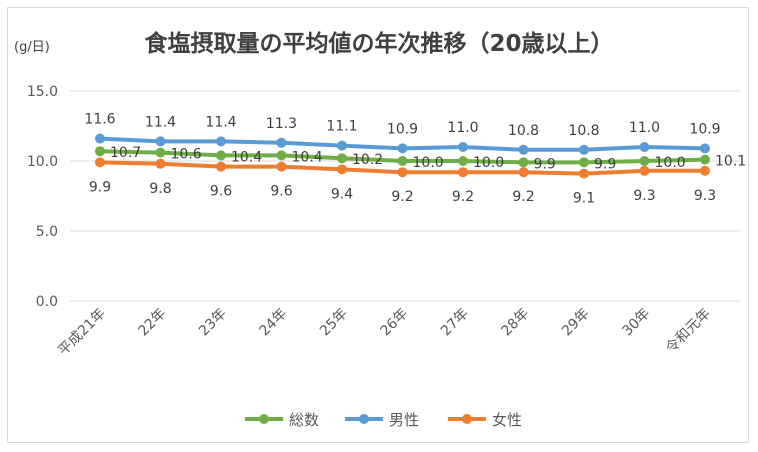  What do you see at coordinates (507, 420) in the screenshot?
I see `legend-label: 女性` at bounding box center [507, 420].